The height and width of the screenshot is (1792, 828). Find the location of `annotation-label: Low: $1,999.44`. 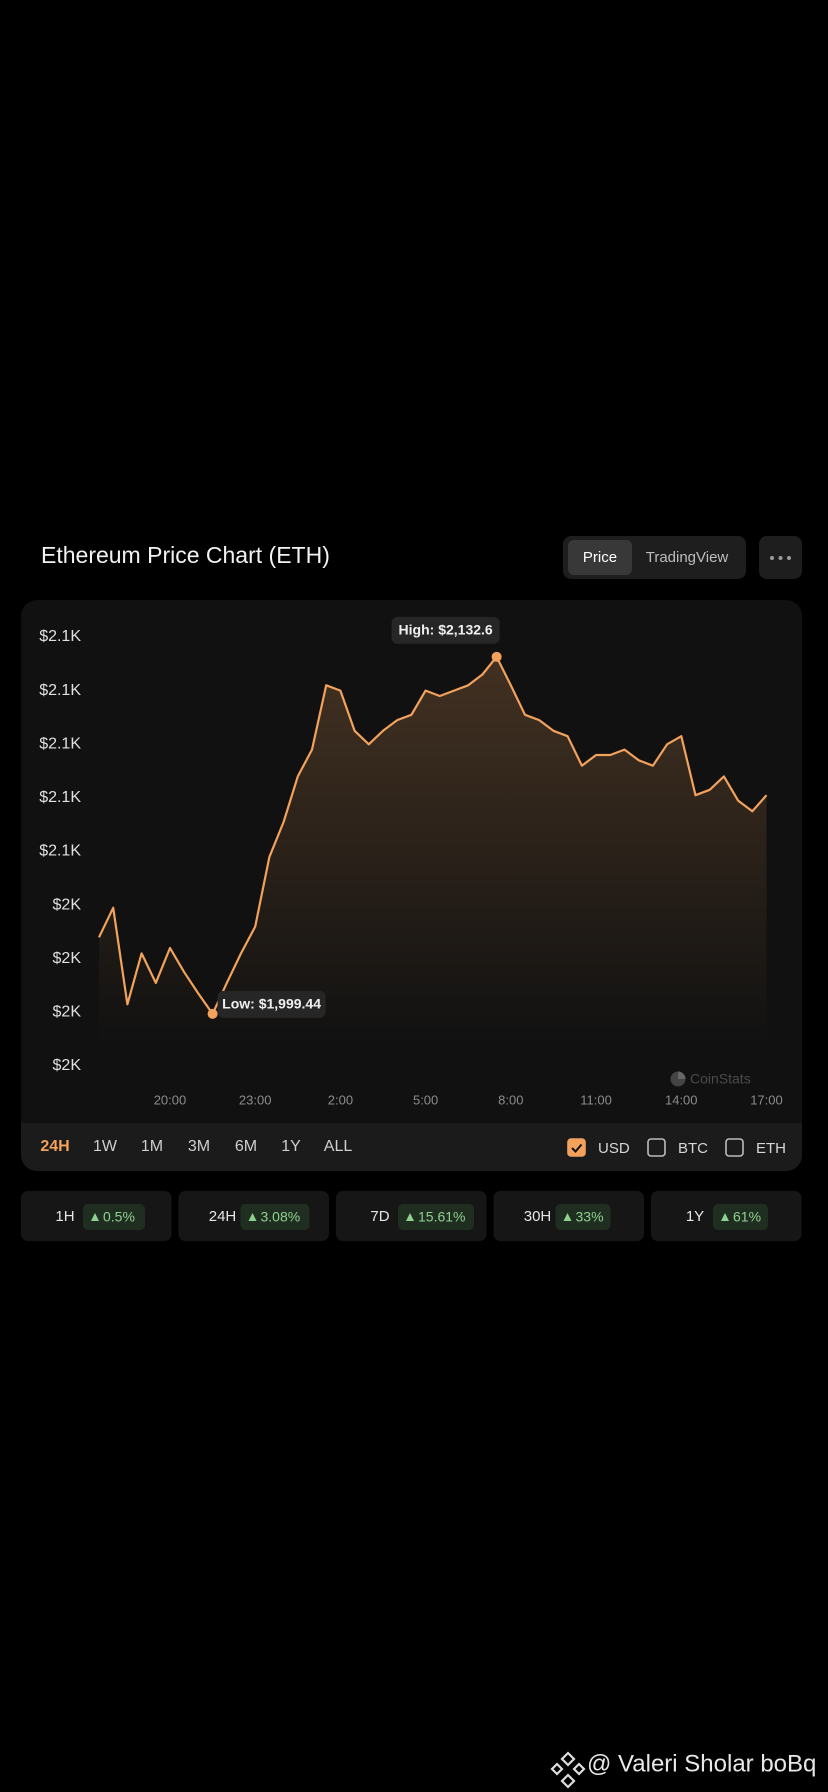

annotation-label: Low: $1,999.44 is located at coordinates (271, 1004).